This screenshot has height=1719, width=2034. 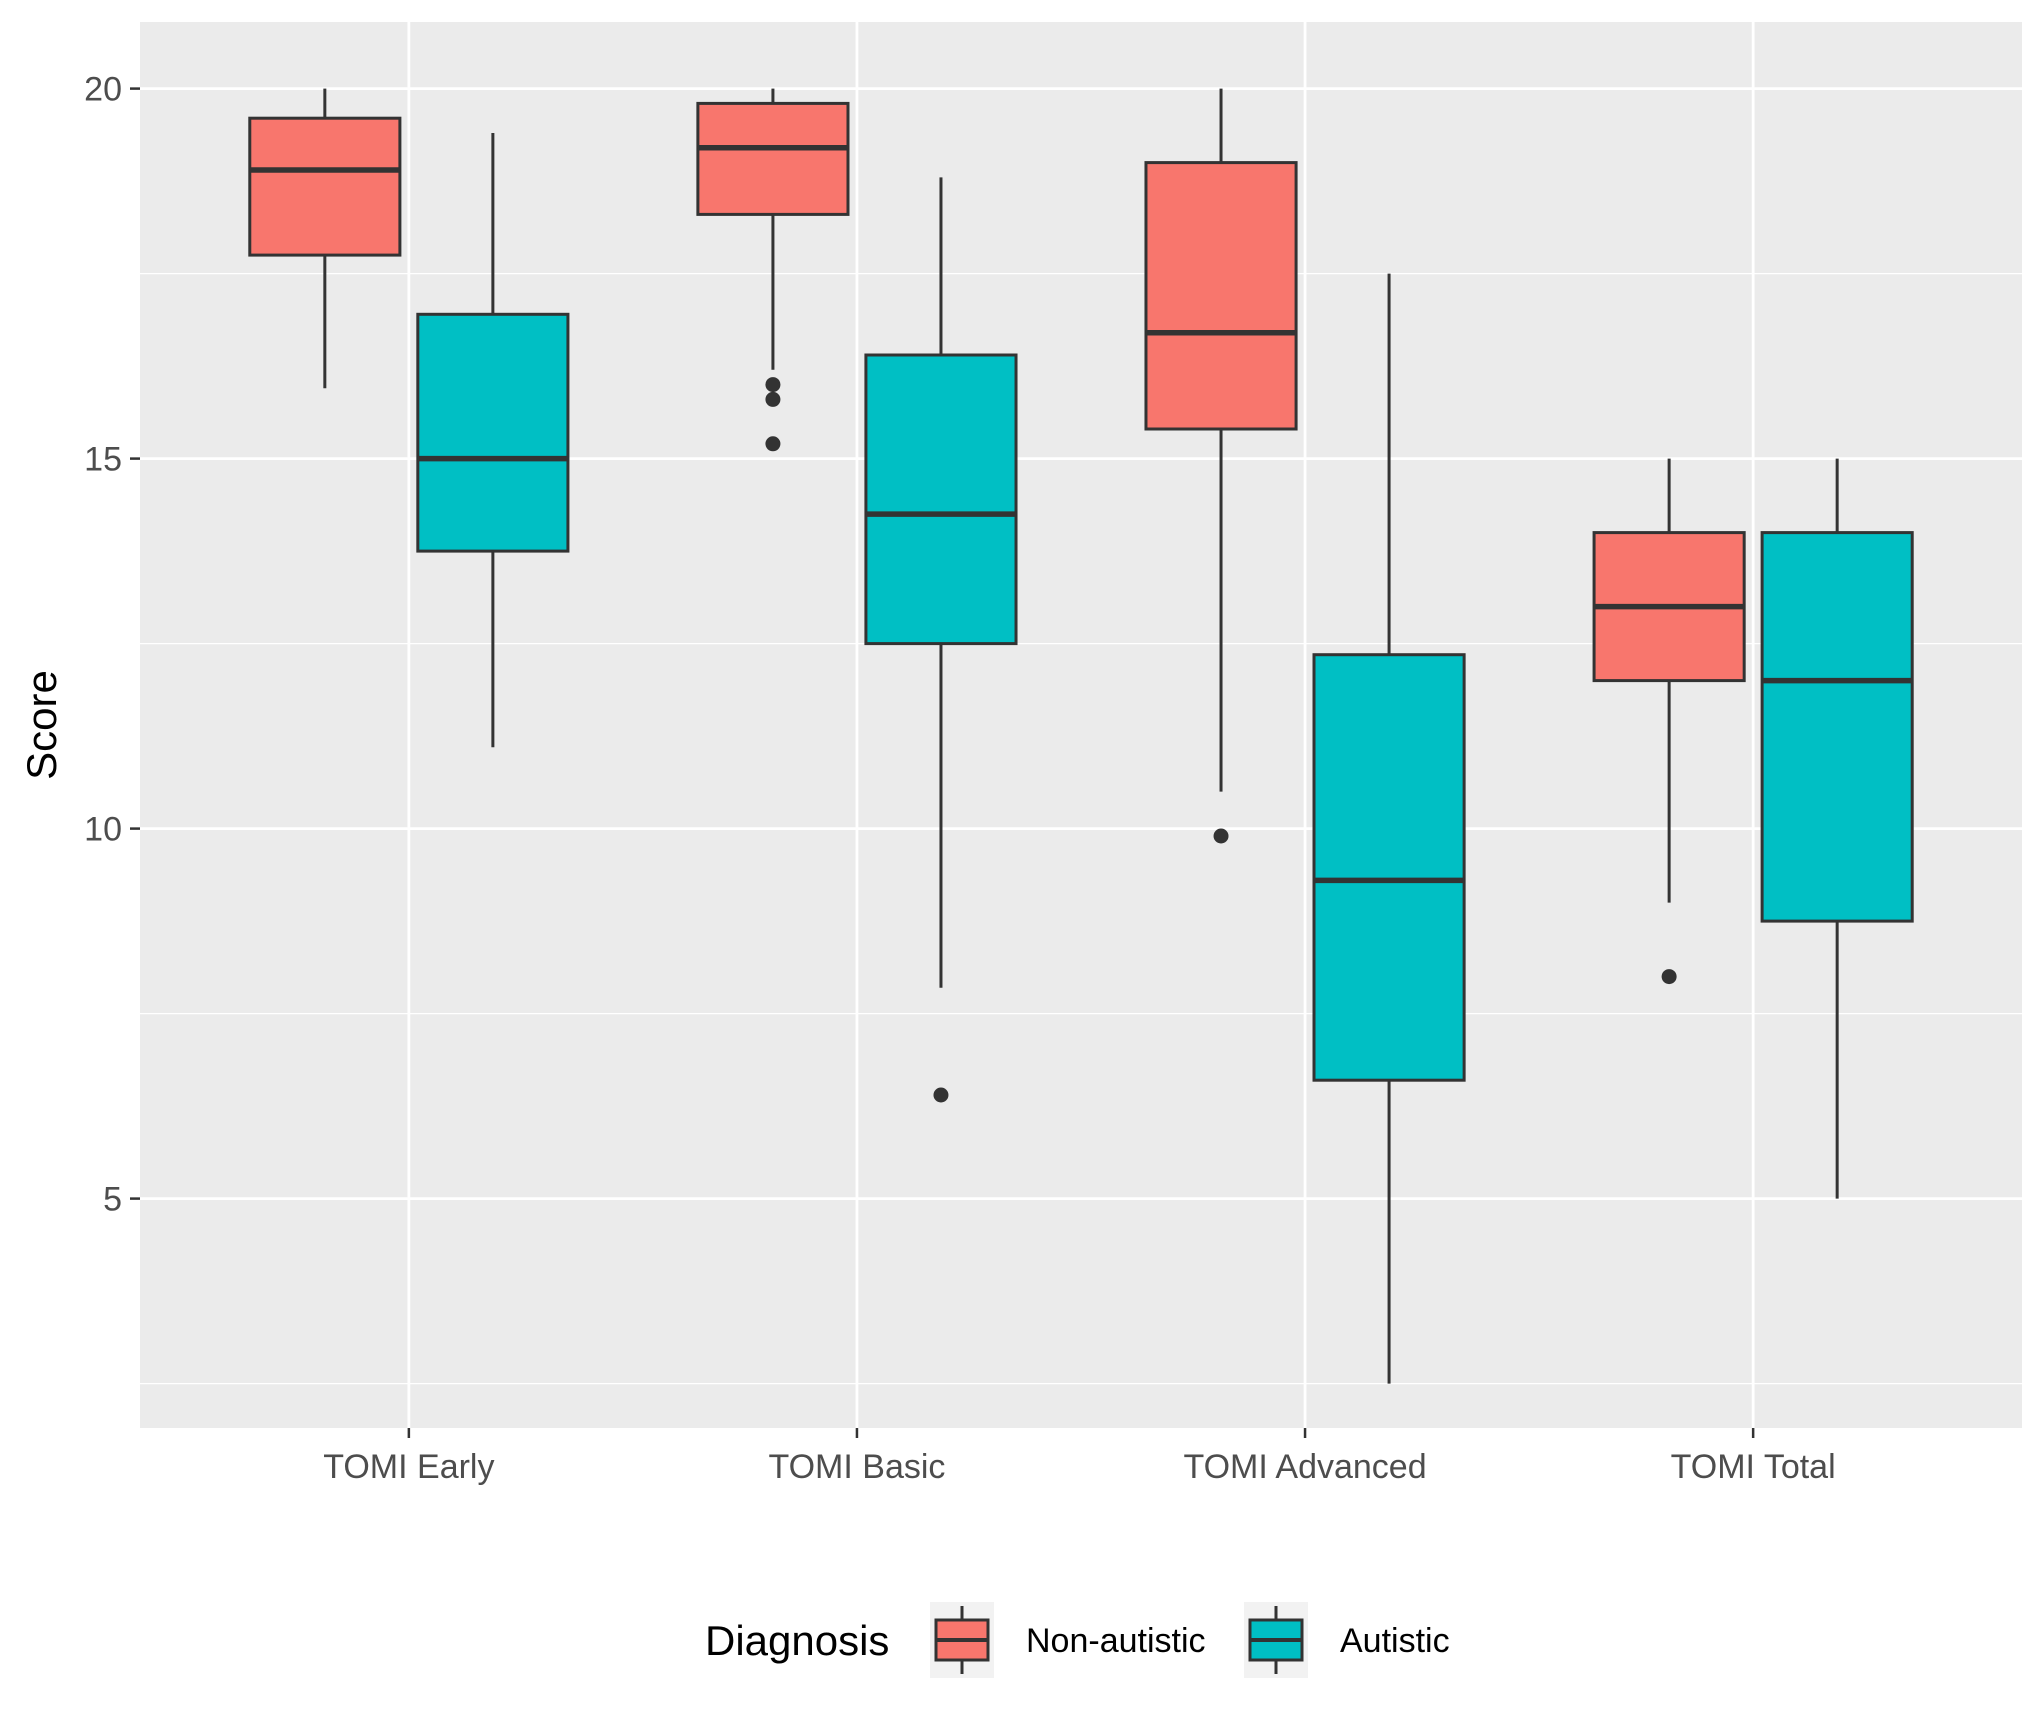 I want to click on x-tick-label: TOMI Total, so click(x=1753, y=1467).